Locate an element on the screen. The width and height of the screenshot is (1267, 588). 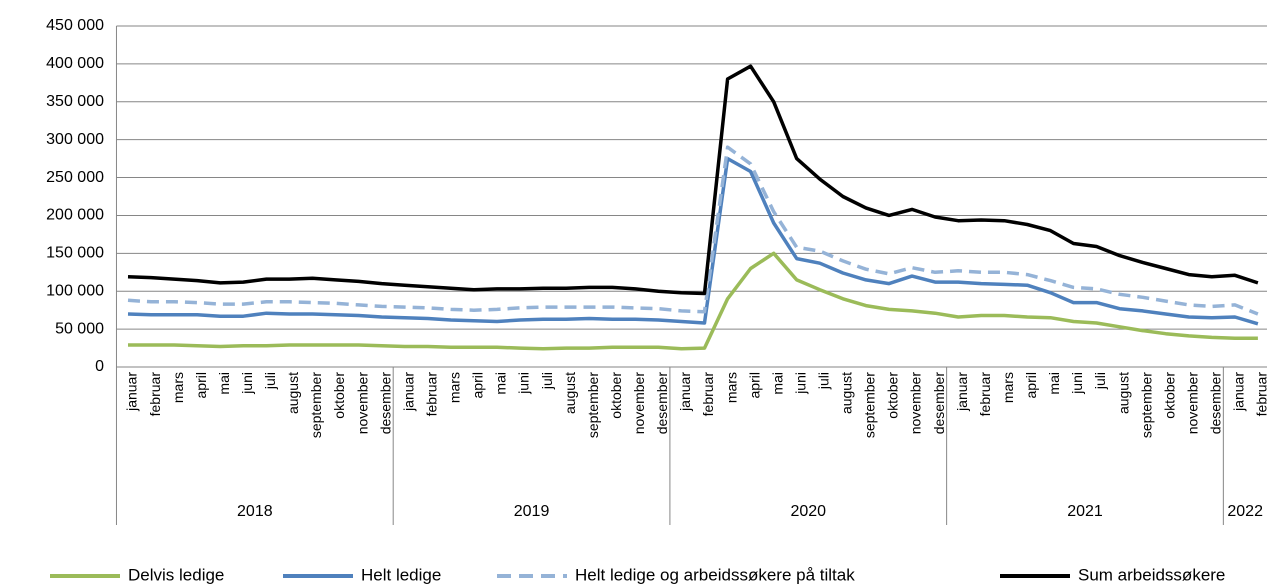
legend-label: Helt ledige is located at coordinates (401, 574).